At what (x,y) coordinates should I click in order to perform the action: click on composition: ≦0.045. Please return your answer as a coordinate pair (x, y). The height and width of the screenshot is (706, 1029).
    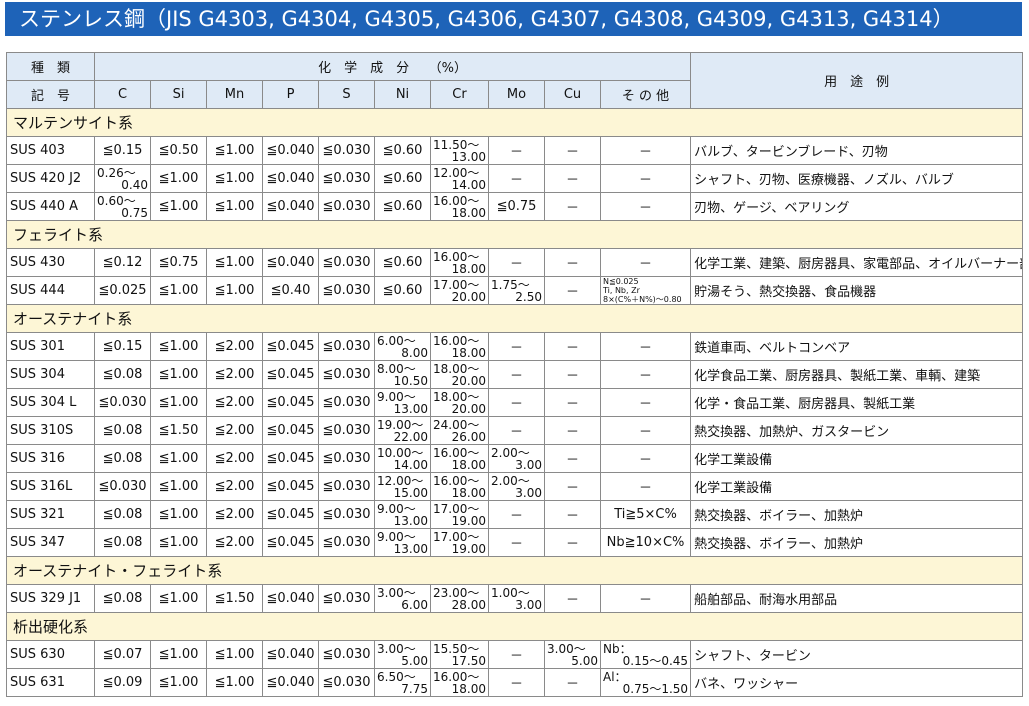
    Looking at the image, I should click on (290, 542).